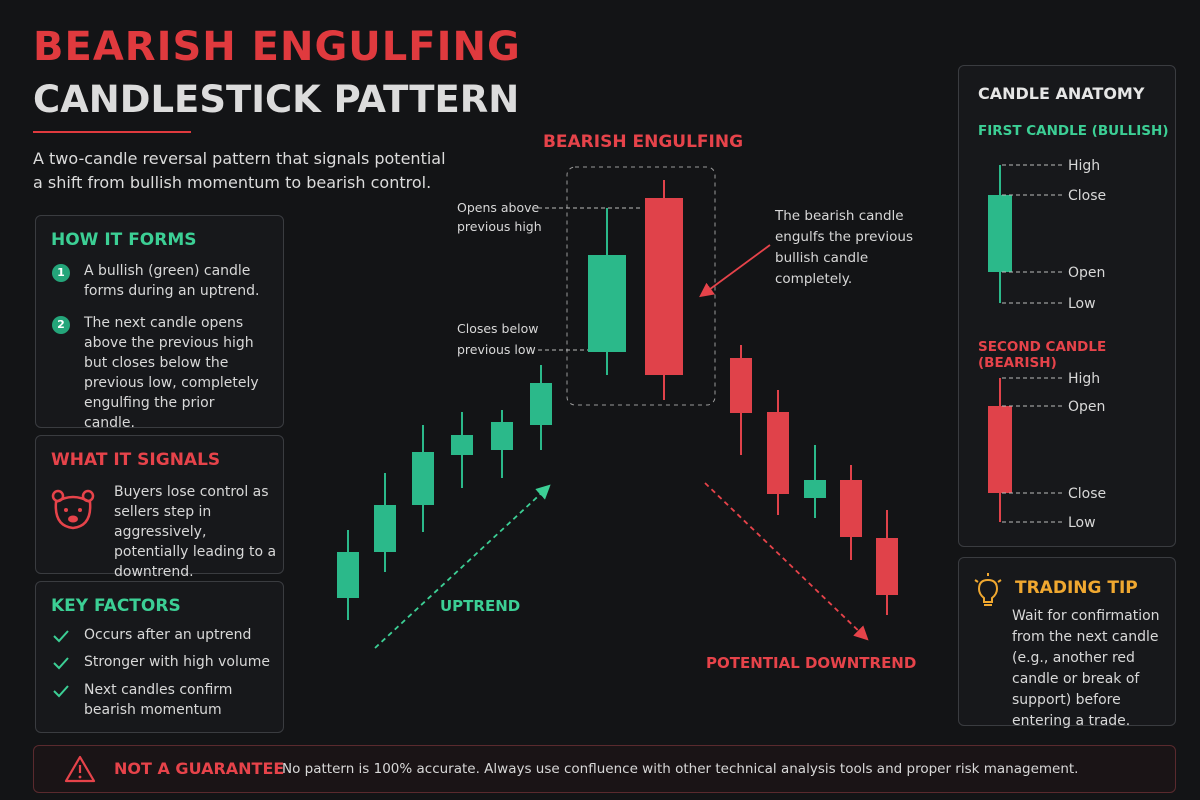  Describe the element at coordinates (641, 286) in the screenshot. I see `highlight-box` at that location.